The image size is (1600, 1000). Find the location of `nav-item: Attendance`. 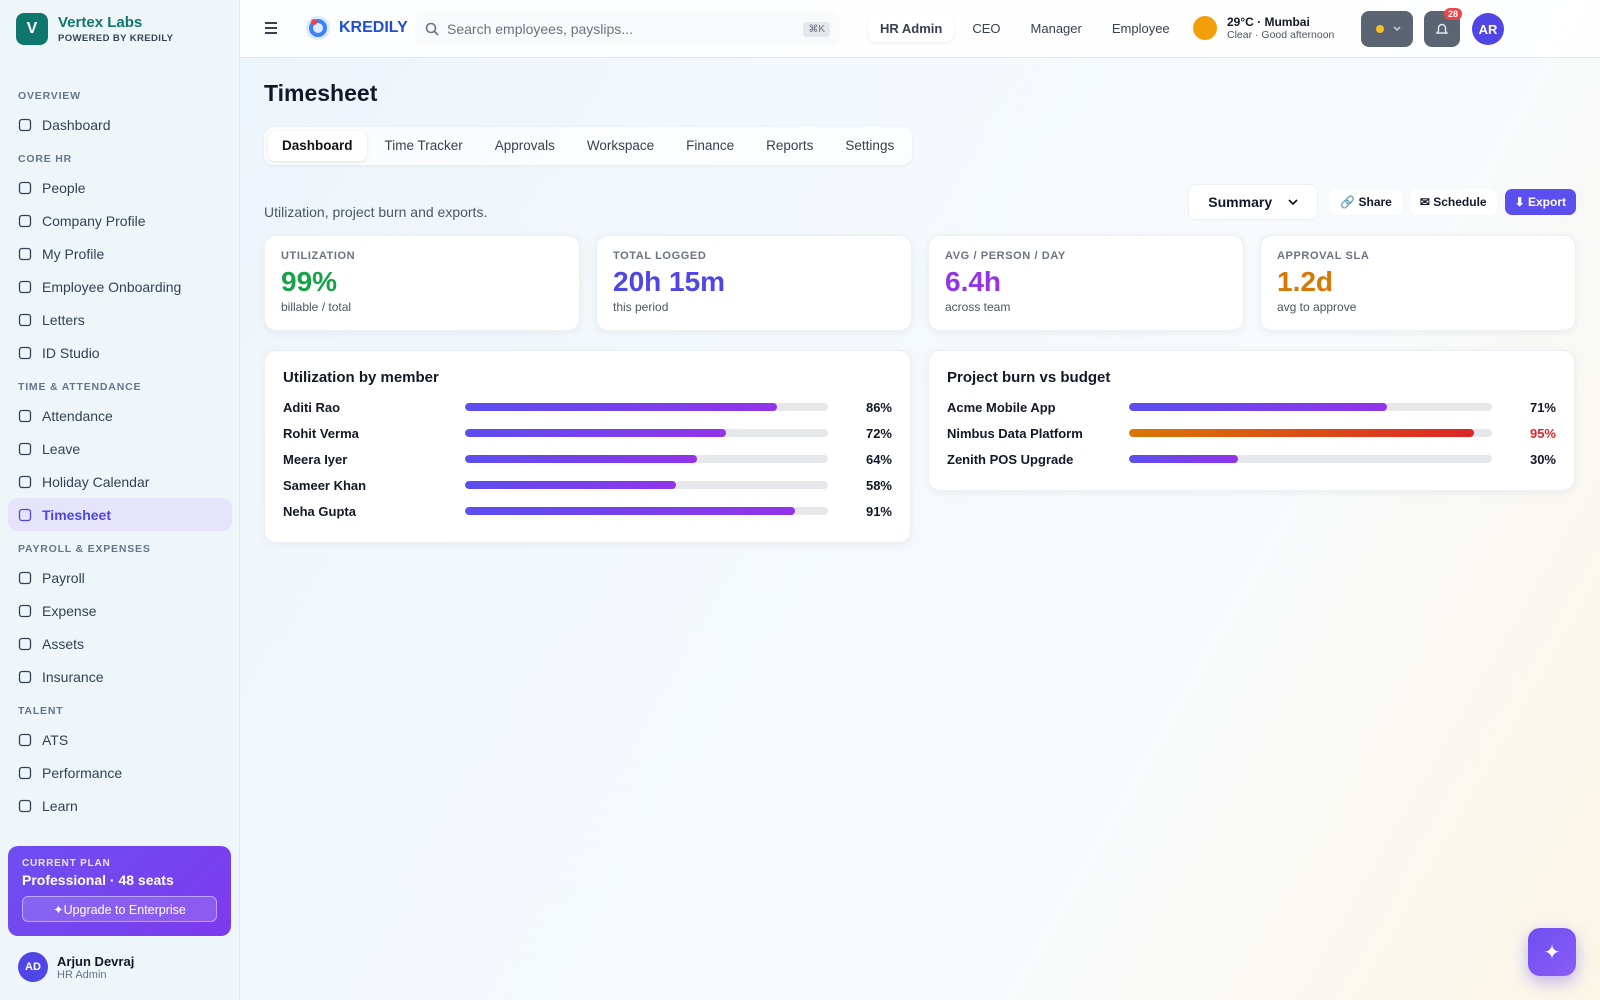

nav-item: Attendance is located at coordinates (120, 415).